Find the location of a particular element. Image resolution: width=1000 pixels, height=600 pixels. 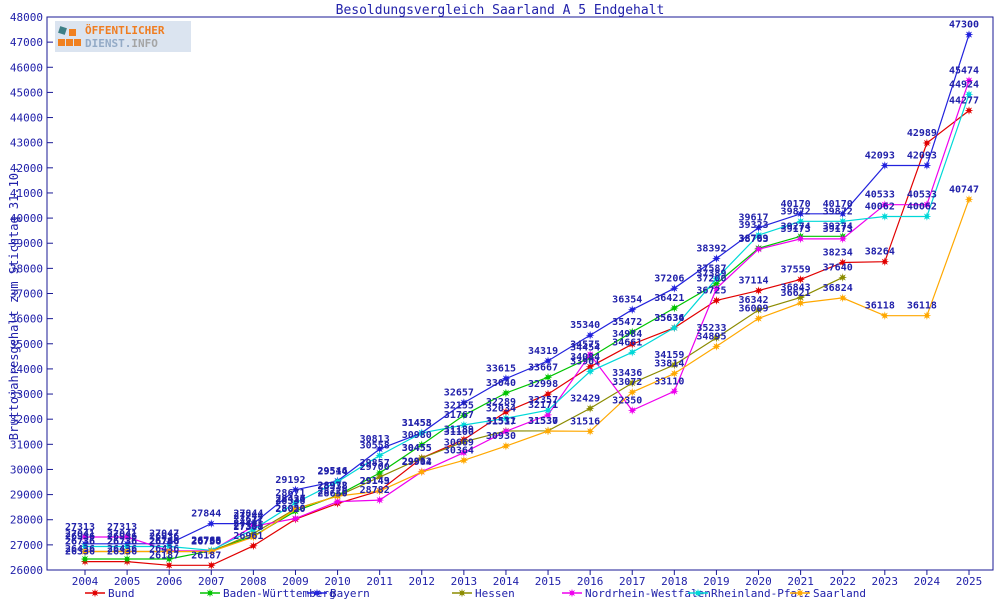

svg-text: 37559 is located at coordinates (796, 269).